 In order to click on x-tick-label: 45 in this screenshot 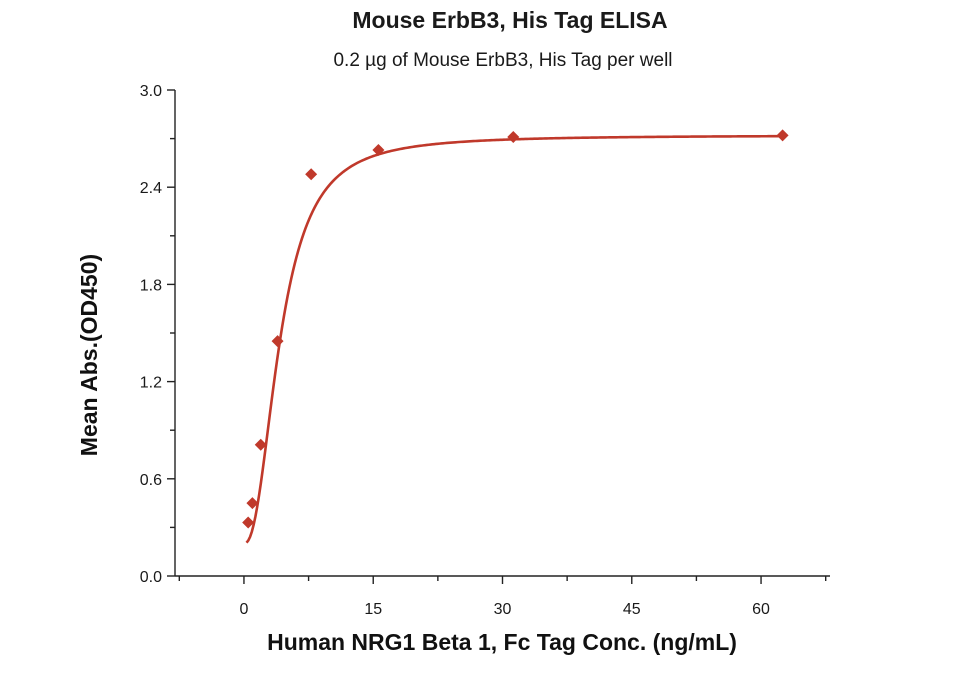, I will do `click(632, 609)`.